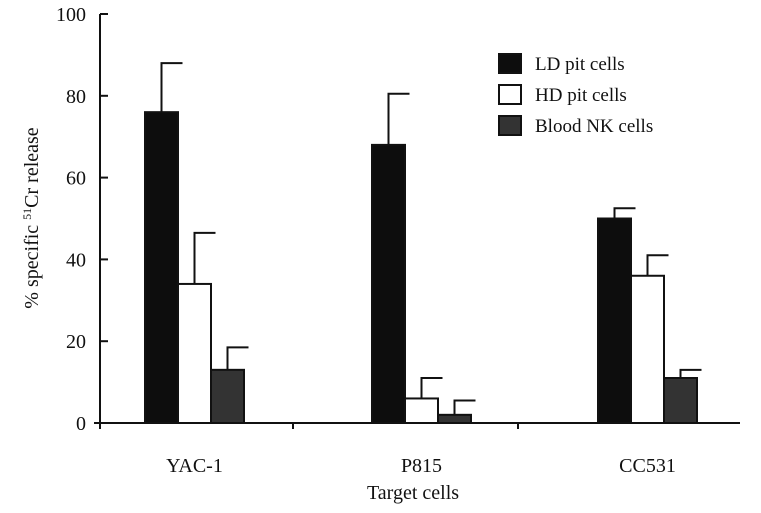  I want to click on y-tick-label: 20, so click(76, 342).